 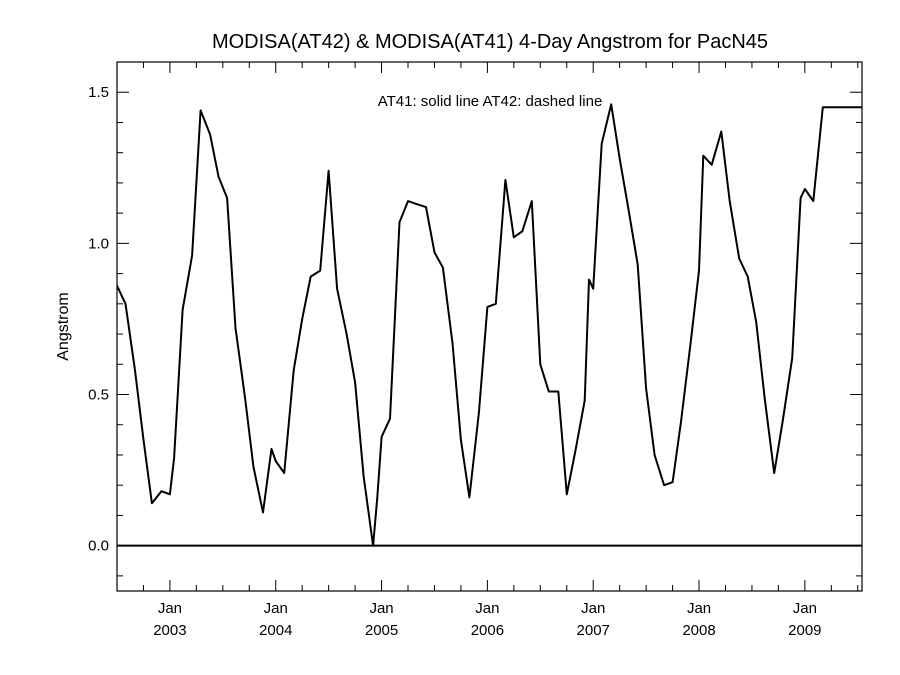 What do you see at coordinates (490, 101) in the screenshot?
I see `legend-note: AT41: solid line AT42: dashed line` at bounding box center [490, 101].